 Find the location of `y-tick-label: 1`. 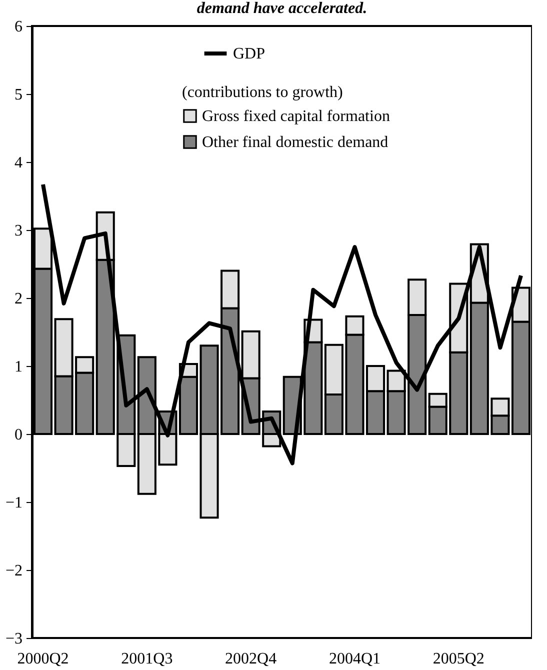

y-tick-label: 1 is located at coordinates (18, 367).